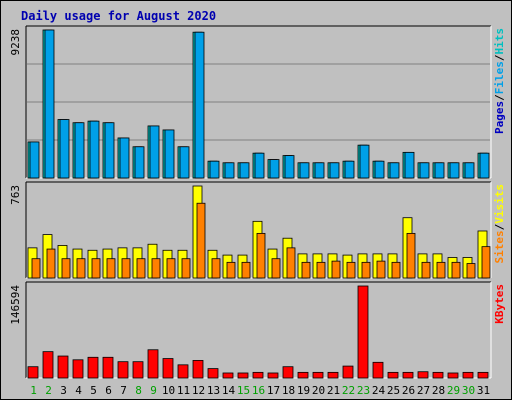  I want to click on x-tick-label: 15, so click(243, 390).